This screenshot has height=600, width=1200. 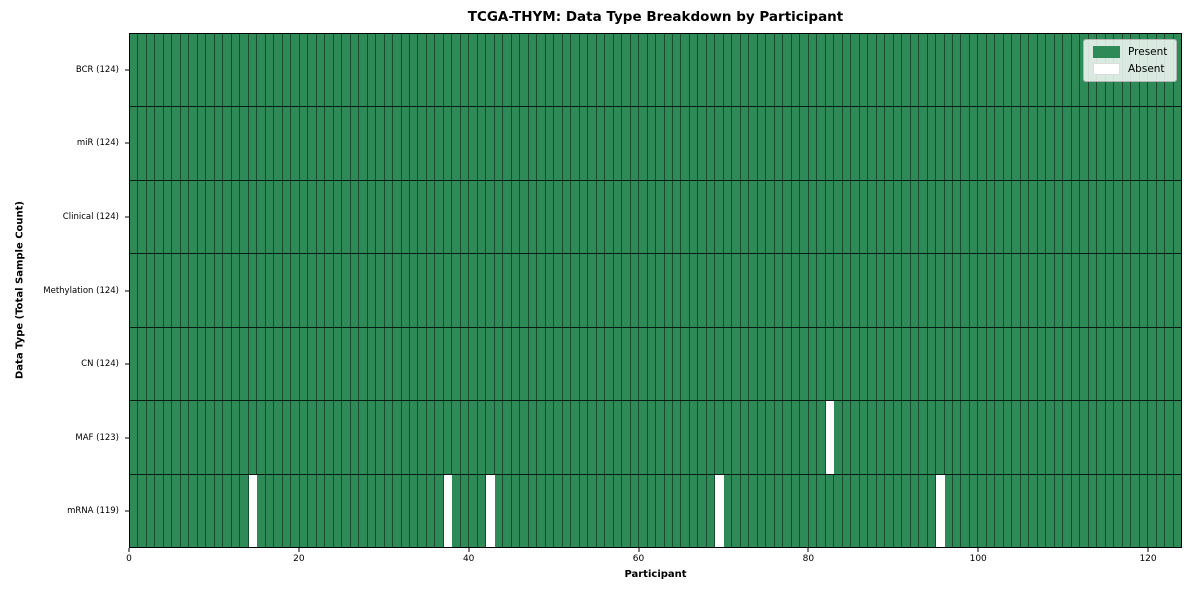 What do you see at coordinates (468, 559) in the screenshot?
I see `x-tick-label: 40` at bounding box center [468, 559].